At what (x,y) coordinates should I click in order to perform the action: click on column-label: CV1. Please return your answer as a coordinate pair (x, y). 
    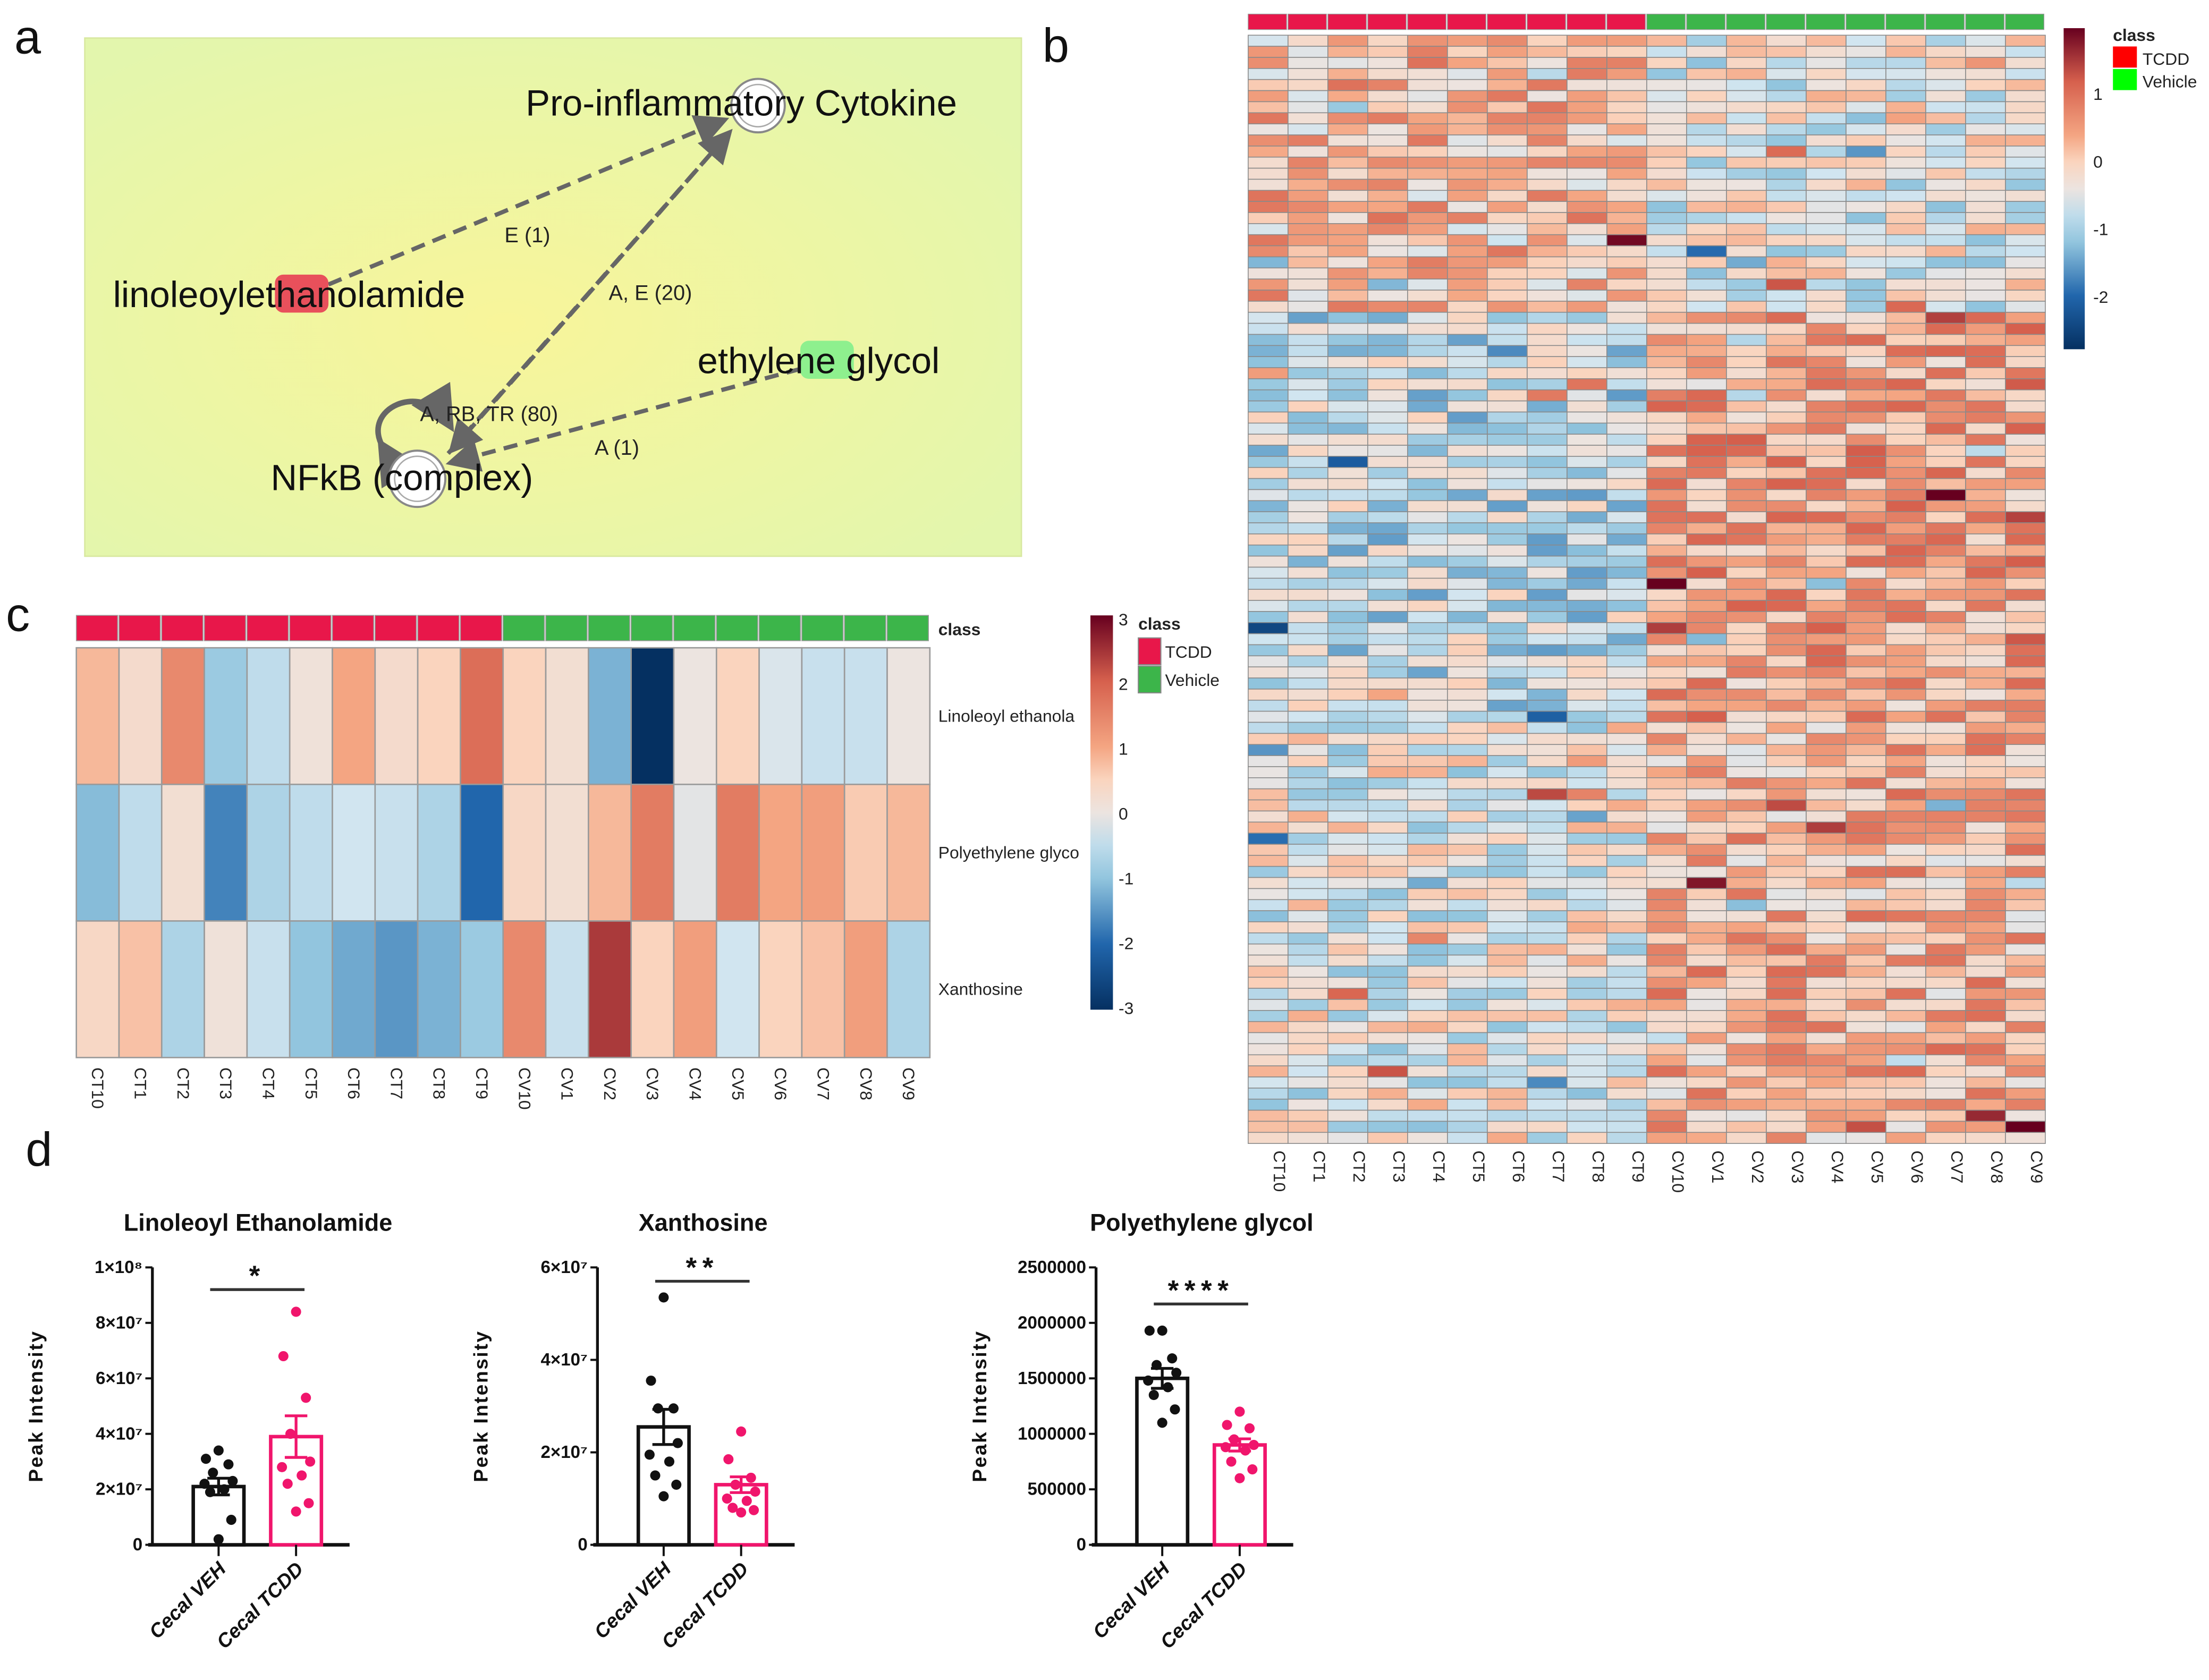
    Looking at the image, I should click on (568, 1083).